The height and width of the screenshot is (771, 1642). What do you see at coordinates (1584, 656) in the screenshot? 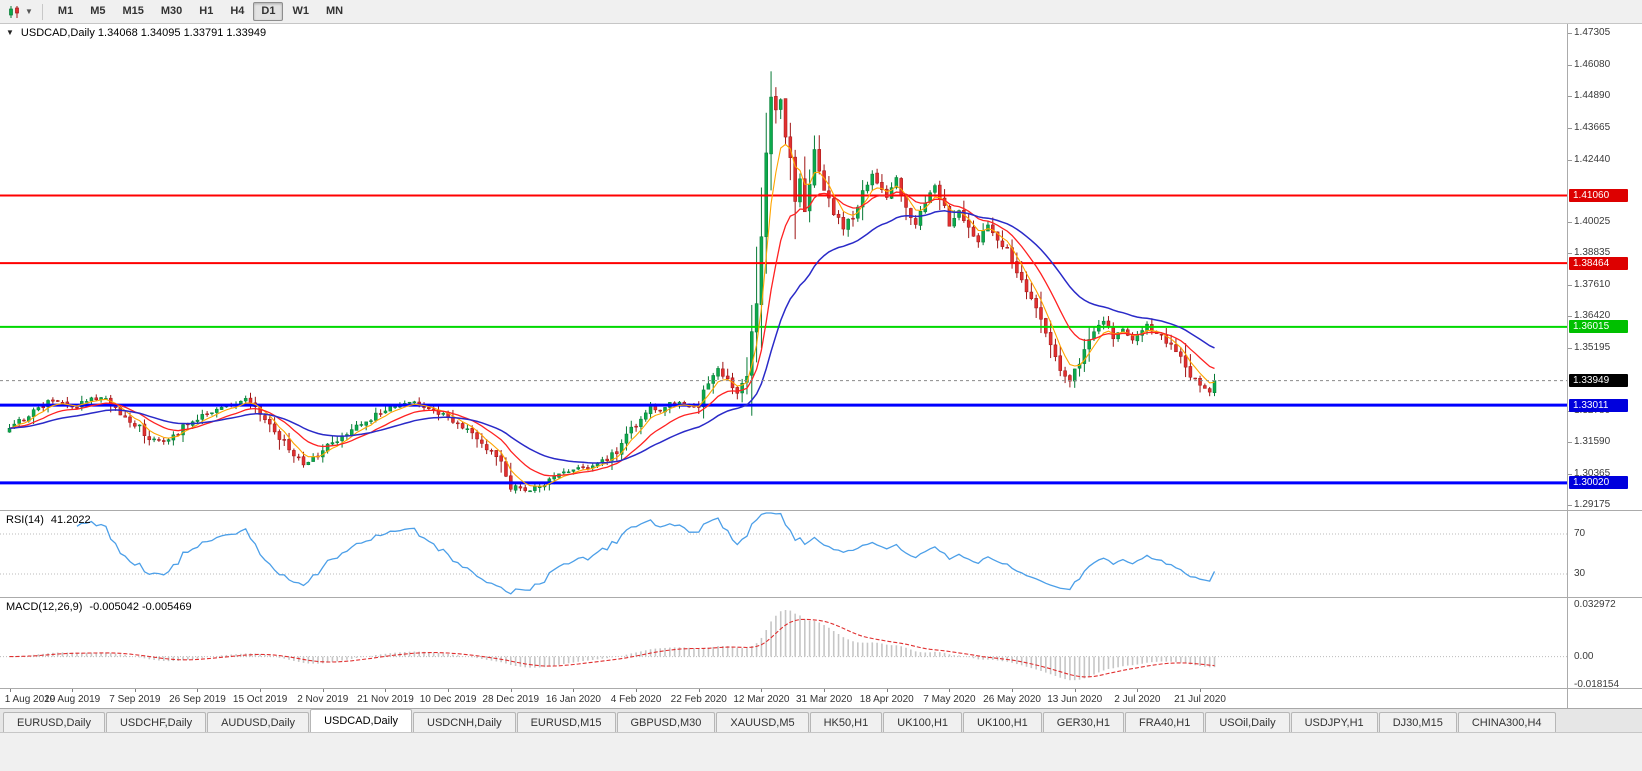
I see `macd-tick-label: 0.00` at bounding box center [1584, 656].